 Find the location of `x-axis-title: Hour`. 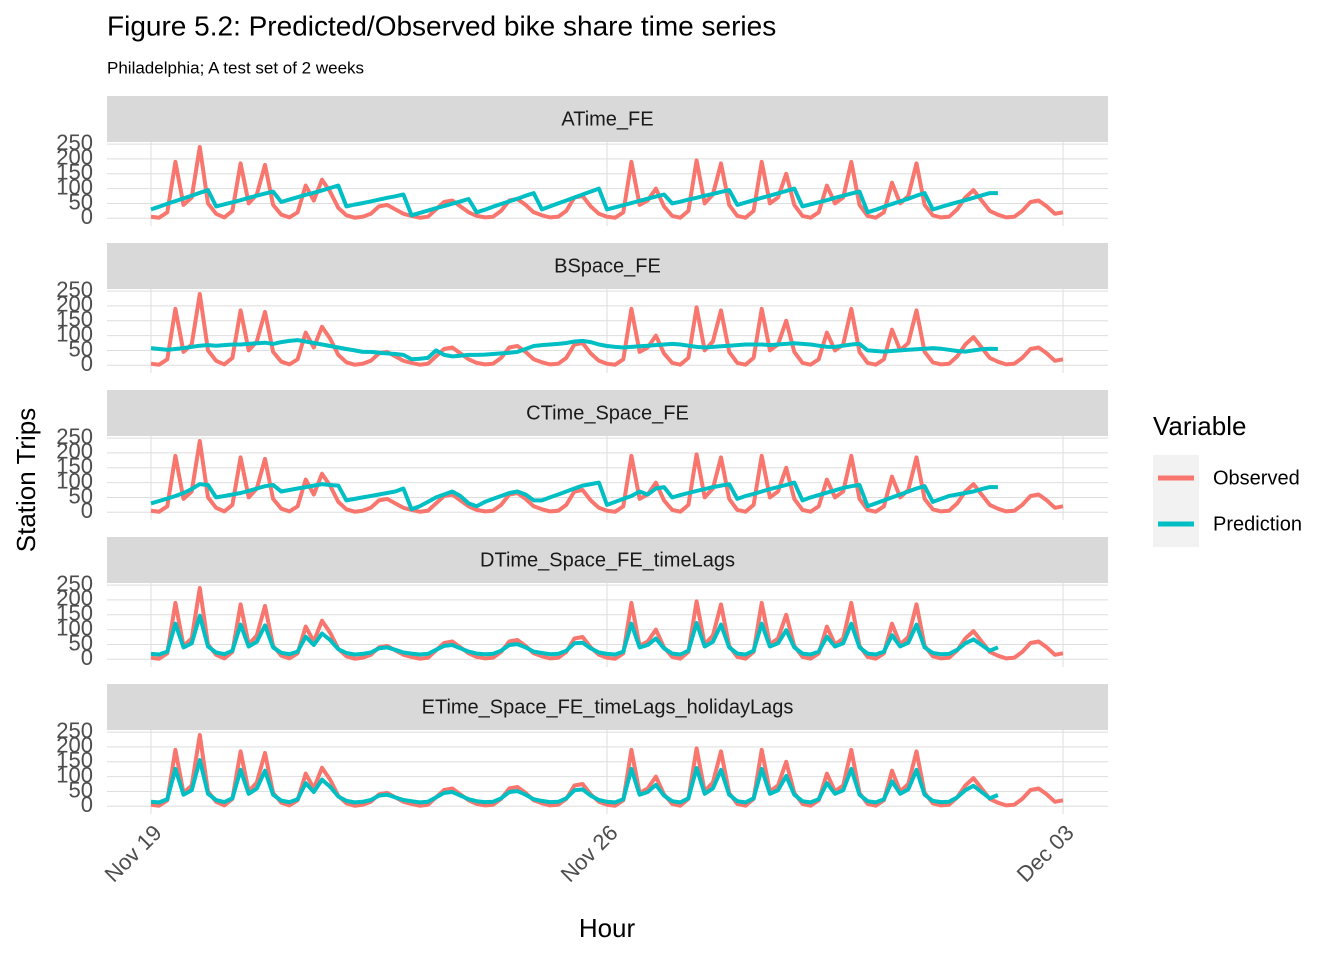

x-axis-title: Hour is located at coordinates (607, 928).